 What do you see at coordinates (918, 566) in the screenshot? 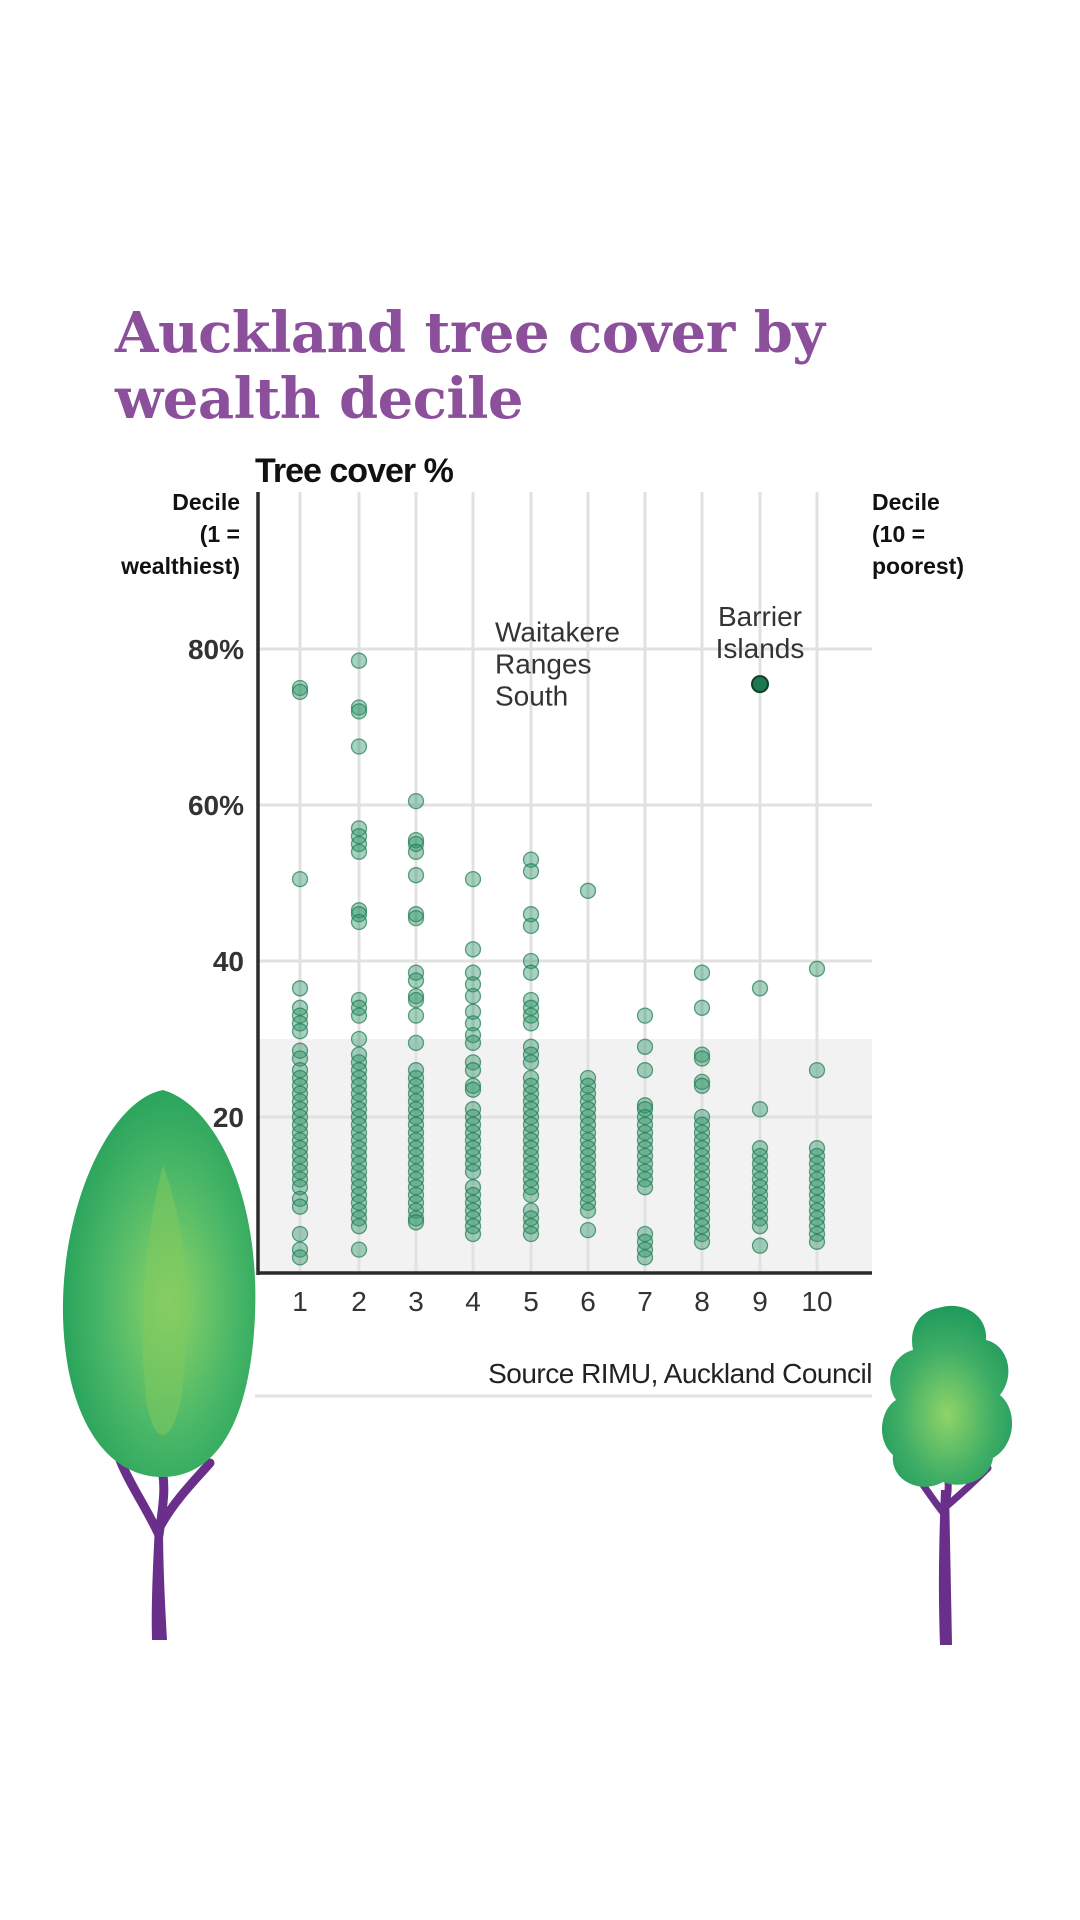
I see `right-decile-note: poorest)` at bounding box center [918, 566].